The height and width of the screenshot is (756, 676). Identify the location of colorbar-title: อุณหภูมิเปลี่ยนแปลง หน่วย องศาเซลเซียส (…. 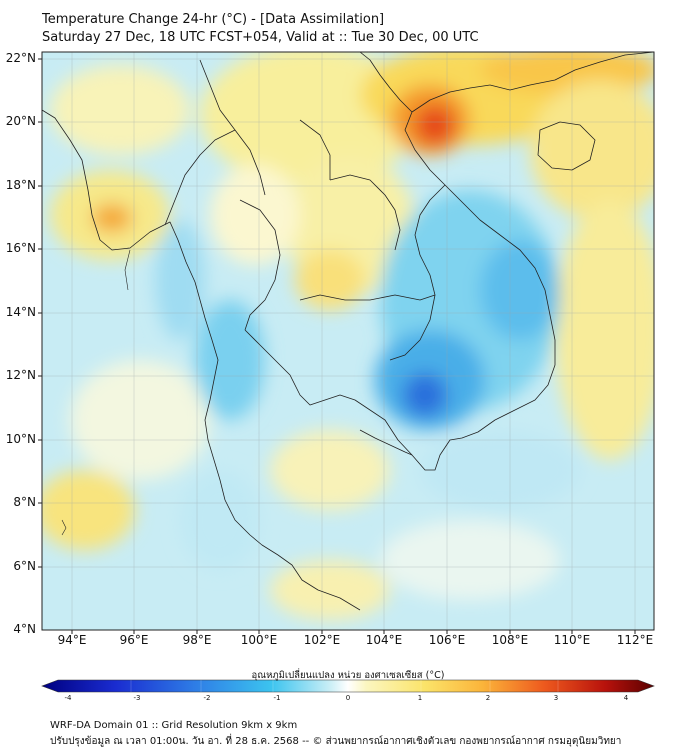
(348, 675).